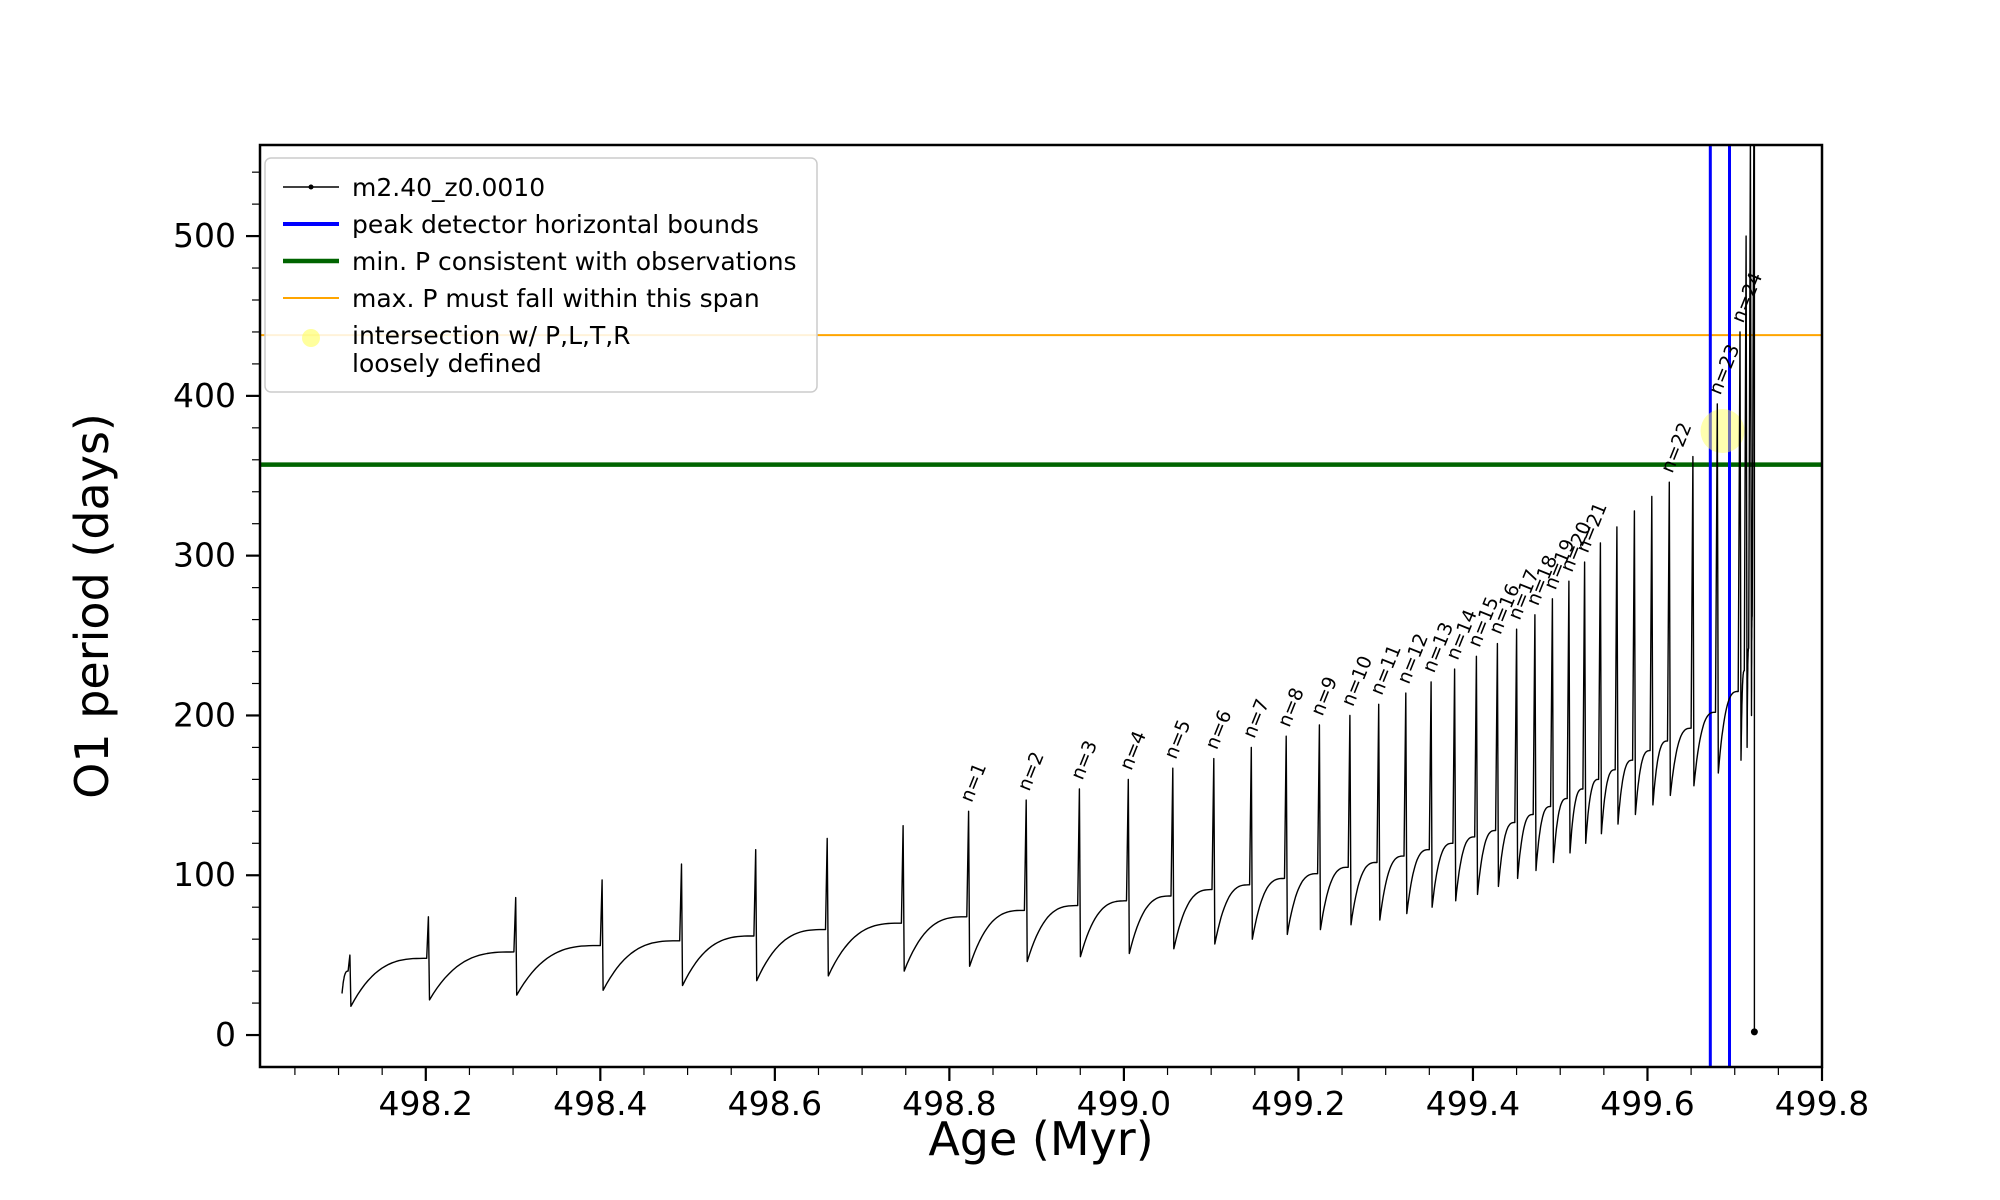  I want to click on intersection-marker, so click(1722, 431).